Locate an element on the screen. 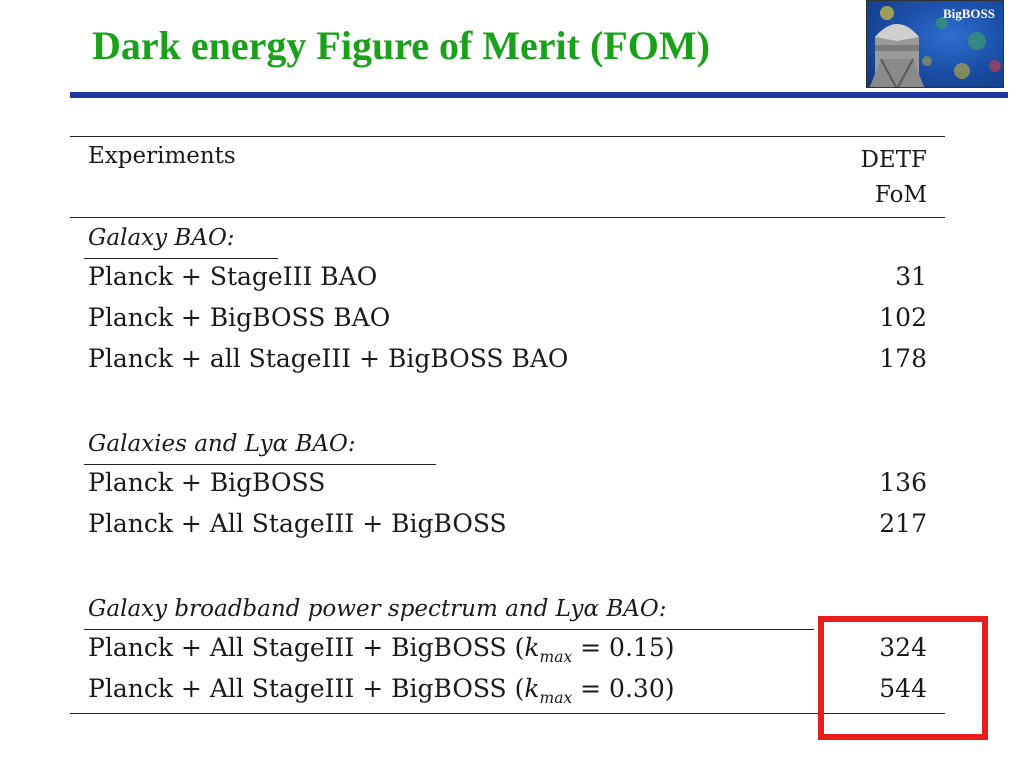 This screenshot has width=1024, height=768. row-value: 324 is located at coordinates (903, 647).